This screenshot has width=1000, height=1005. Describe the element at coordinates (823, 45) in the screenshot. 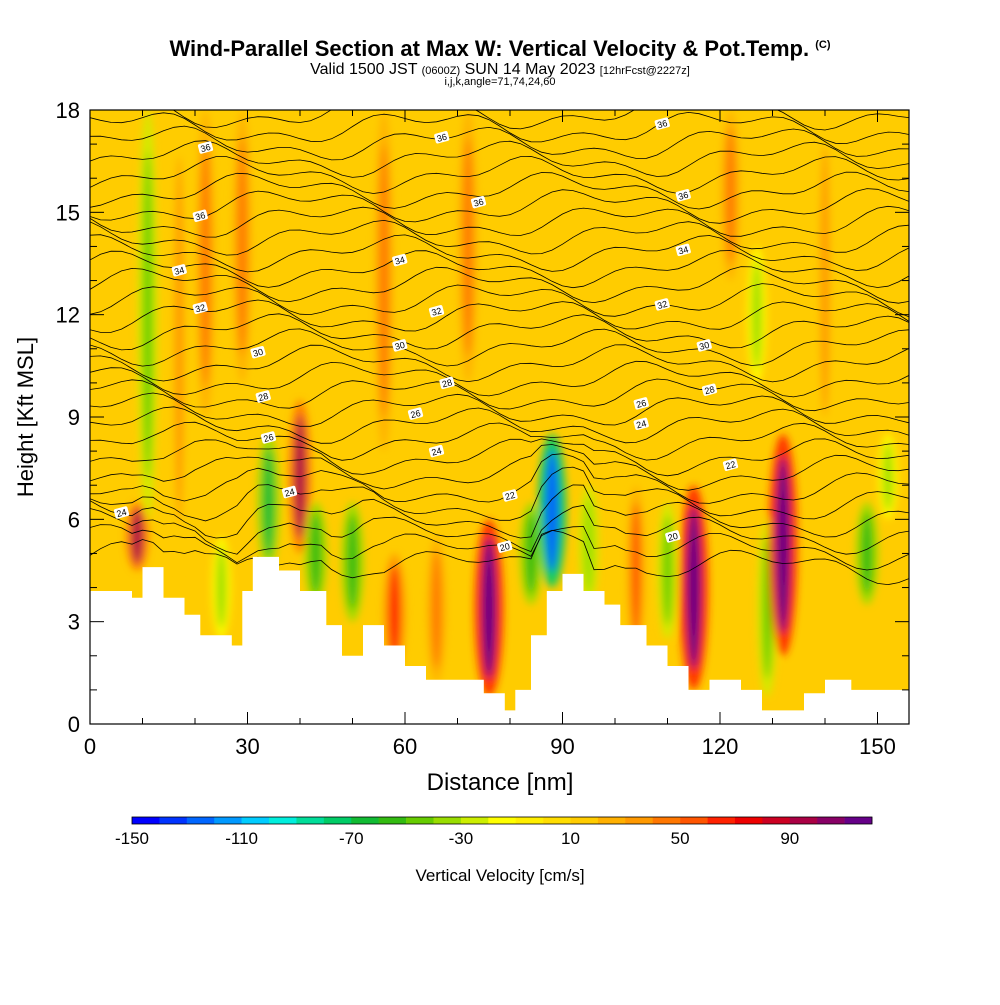

I see `copyright-mark: (C)` at that location.